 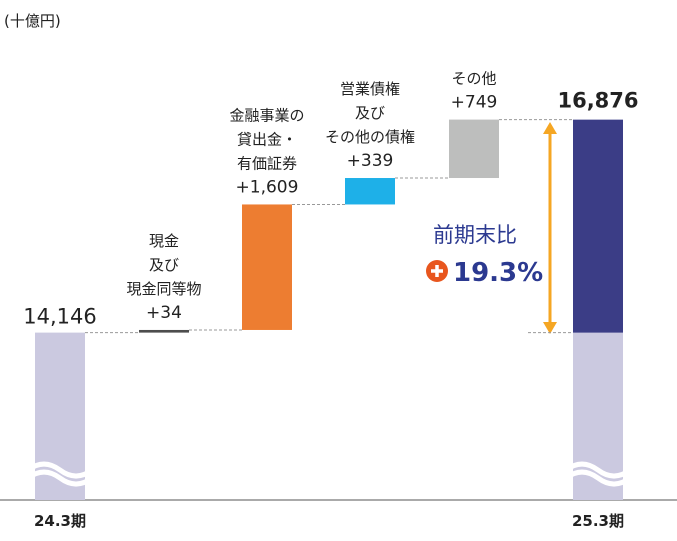 I want to click on value-label: +339, so click(x=370, y=161).